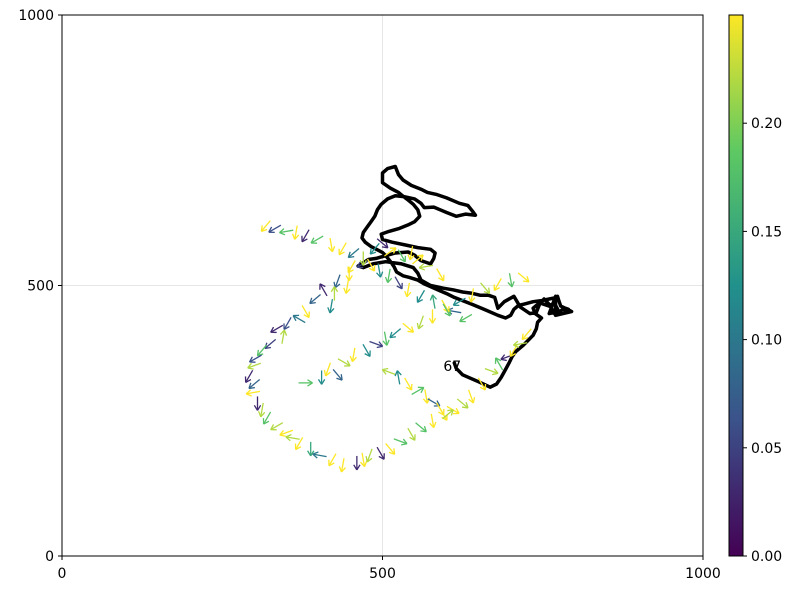 The height and width of the screenshot is (600, 800). Describe the element at coordinates (389, 569) in the screenshot. I see `x-axis-ticks: 0 500 1000` at that location.